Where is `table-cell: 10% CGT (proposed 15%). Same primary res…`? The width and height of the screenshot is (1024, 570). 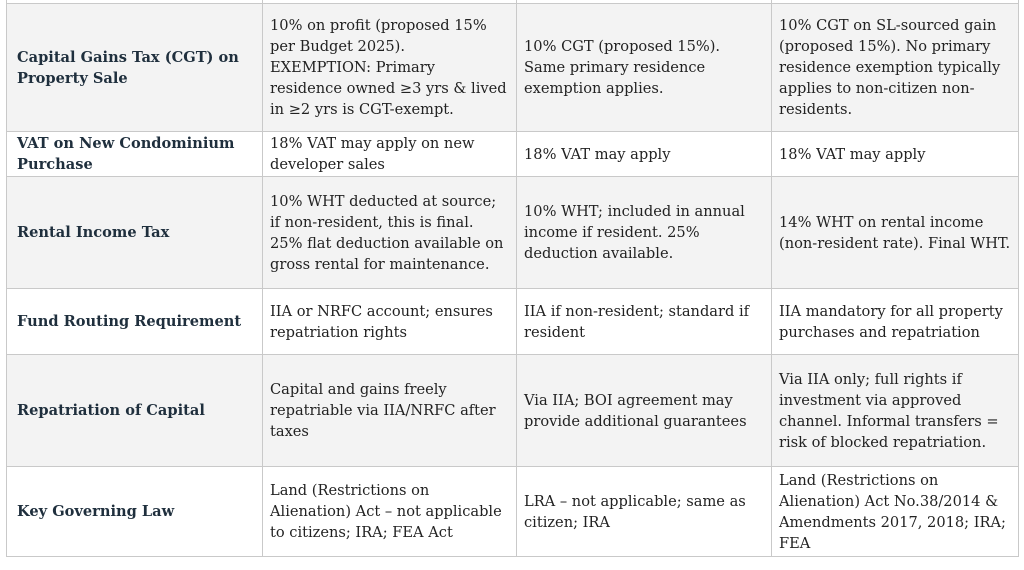 table-cell: 10% CGT (proposed 15%). Same primary res… is located at coordinates (644, 67).